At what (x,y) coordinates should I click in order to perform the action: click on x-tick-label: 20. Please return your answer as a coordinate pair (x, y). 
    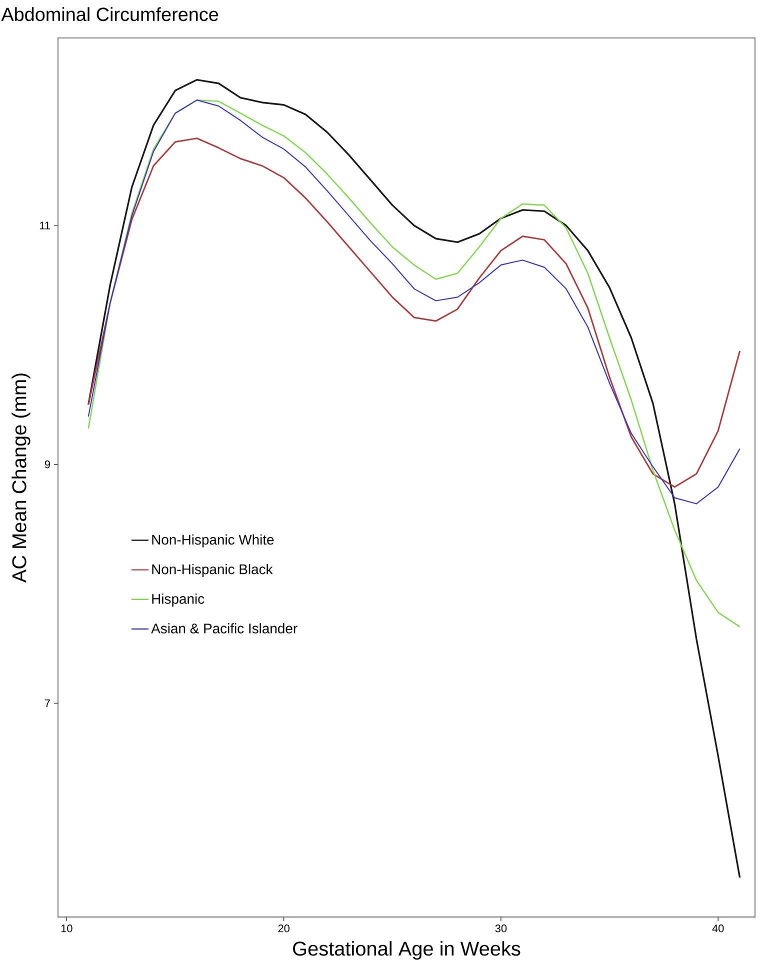
    Looking at the image, I should click on (284, 928).